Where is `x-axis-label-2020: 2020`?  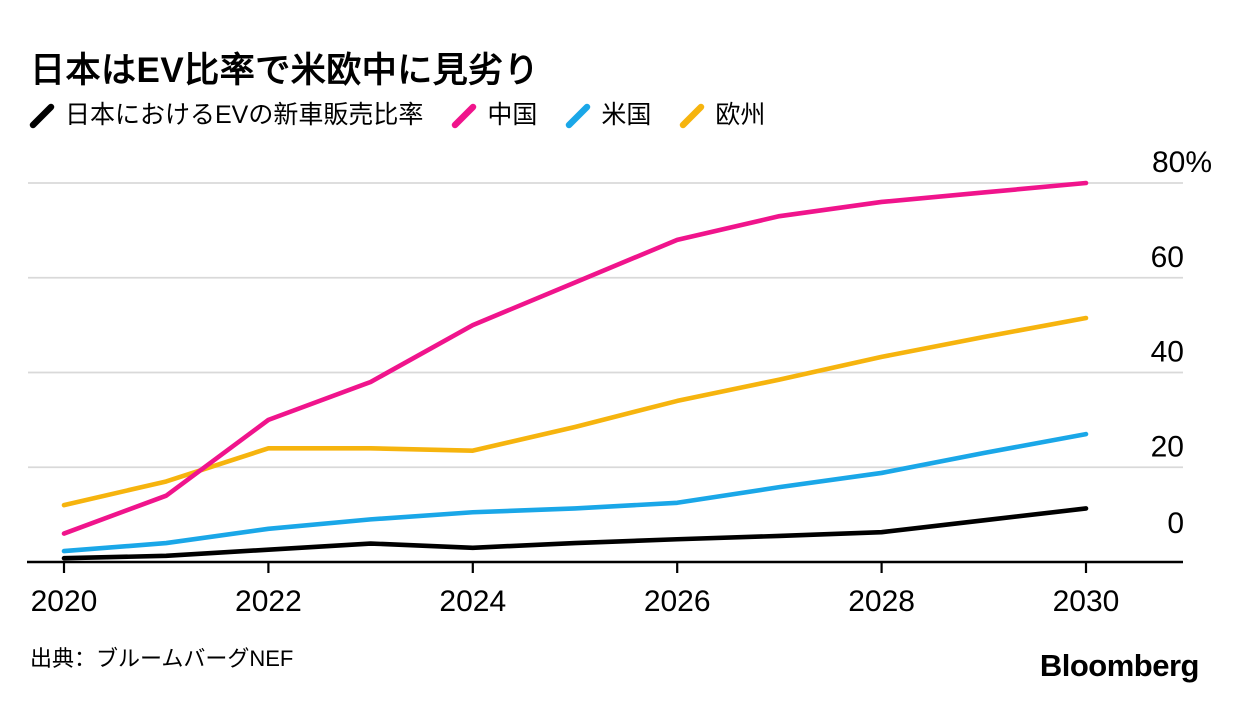
x-axis-label-2020: 2020 is located at coordinates (64, 601).